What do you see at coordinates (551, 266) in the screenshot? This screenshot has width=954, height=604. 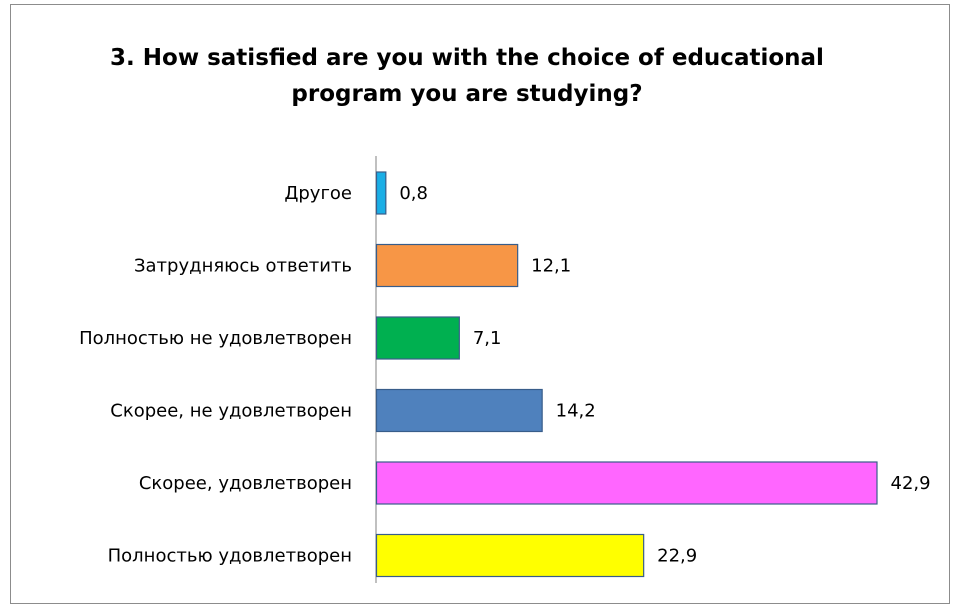 I see `data-label: 12,1` at bounding box center [551, 266].